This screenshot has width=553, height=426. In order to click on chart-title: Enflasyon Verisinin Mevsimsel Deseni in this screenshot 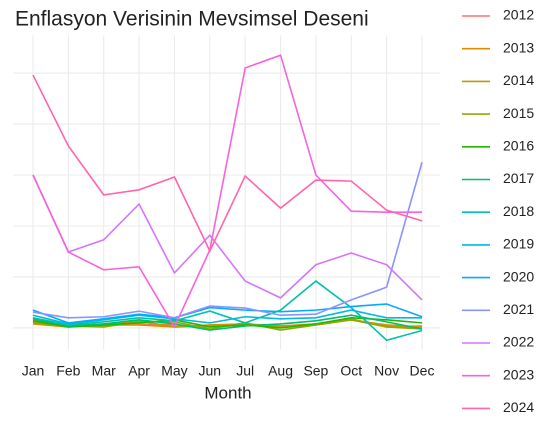, I will do `click(192, 19)`.